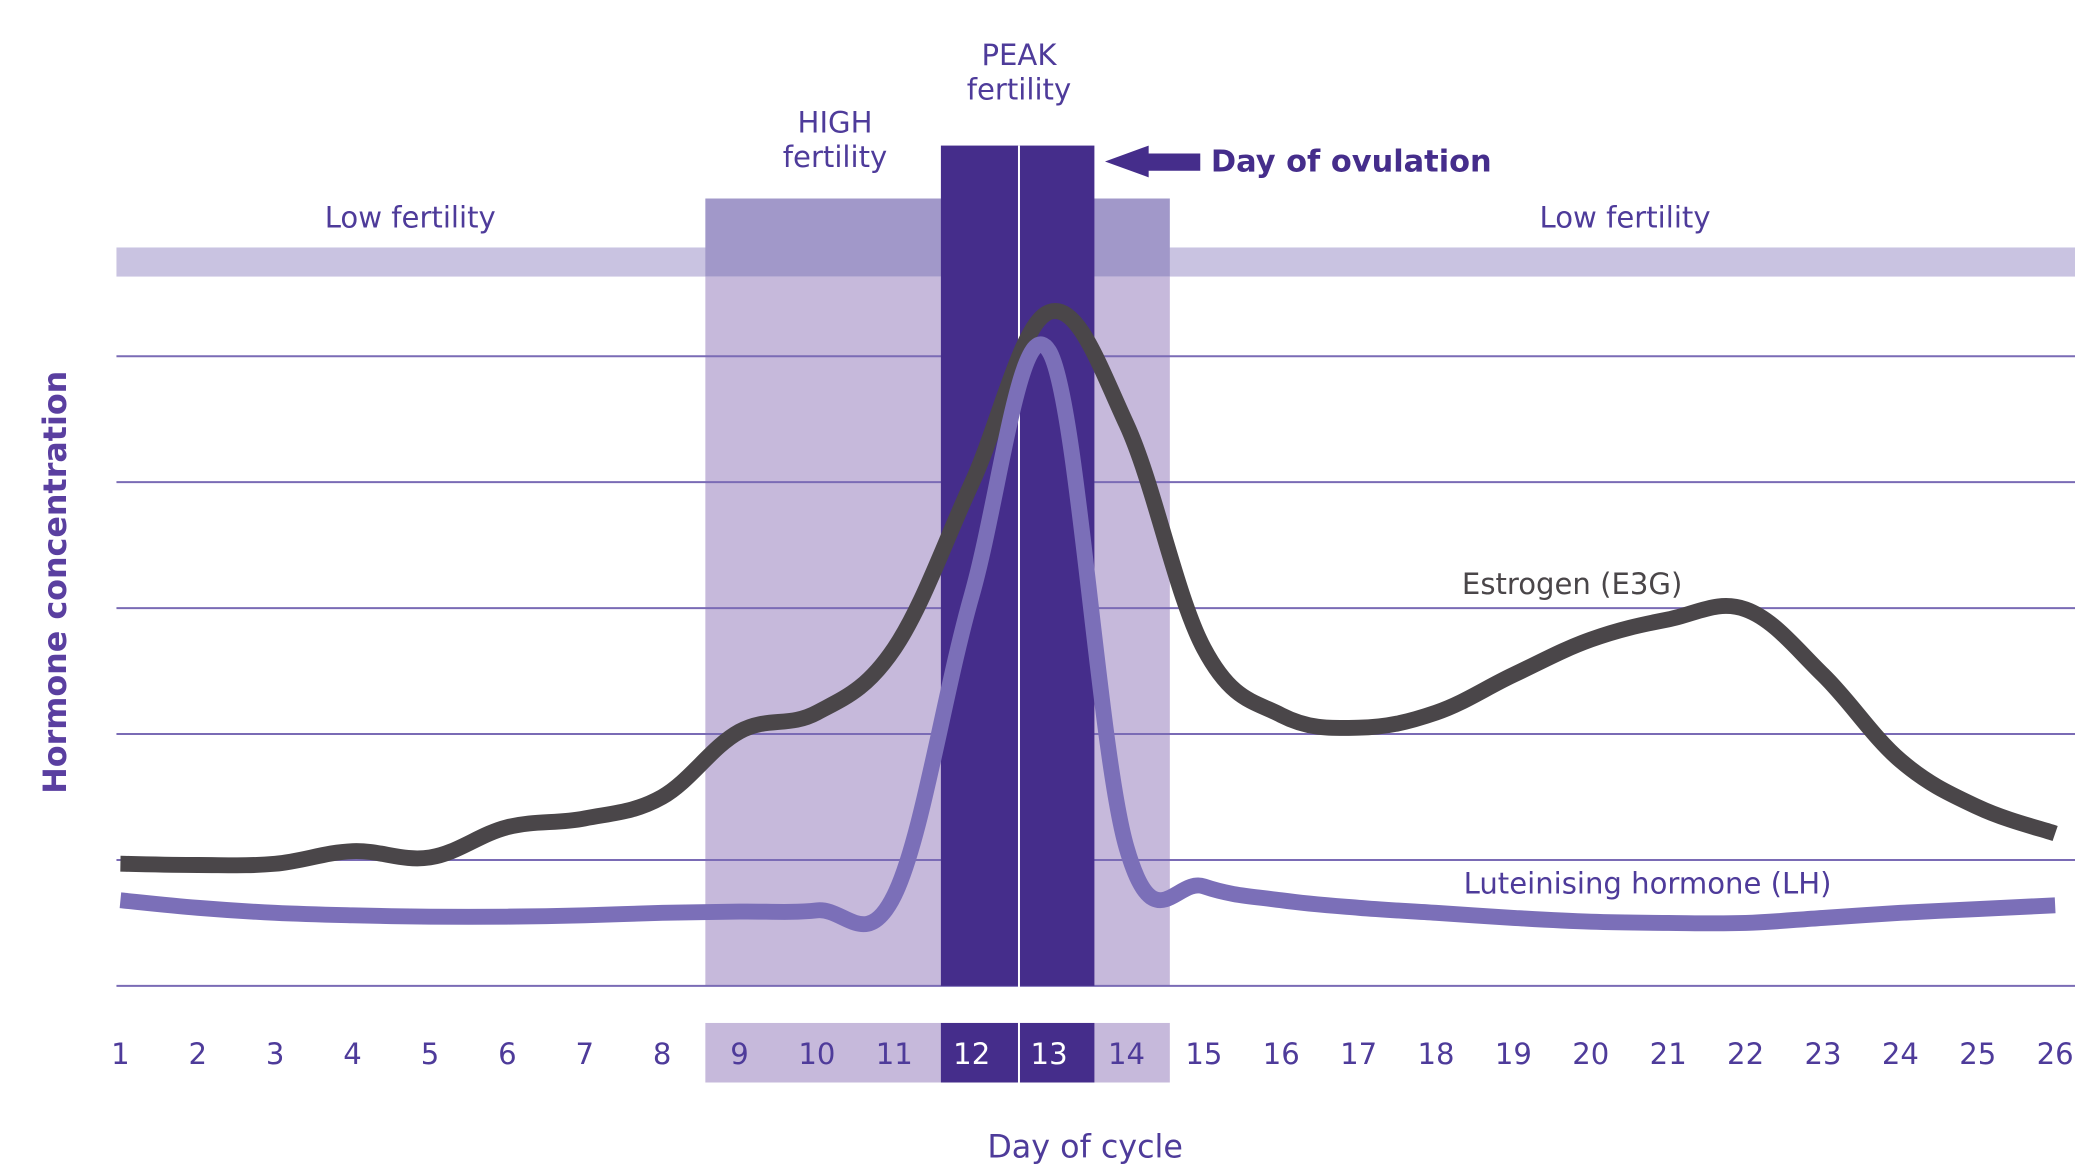 This screenshot has height=1168, width=2075. I want to click on peak-fertility-label: PEAK, so click(1019, 55).